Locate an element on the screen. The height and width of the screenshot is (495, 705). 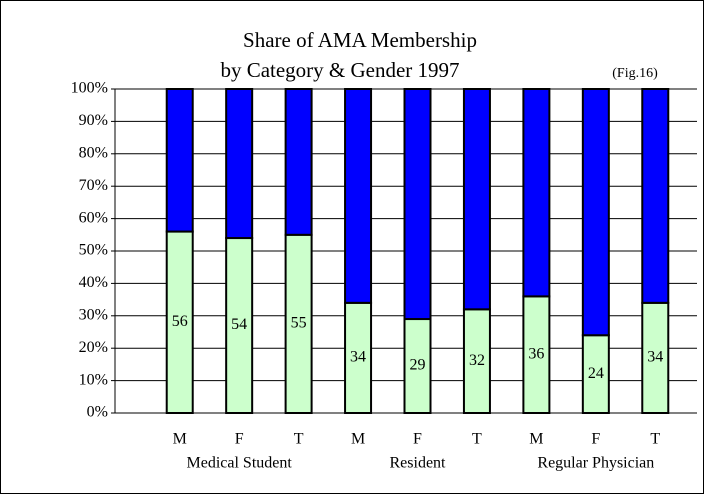
y-tick-label: 20% is located at coordinates (93, 347).